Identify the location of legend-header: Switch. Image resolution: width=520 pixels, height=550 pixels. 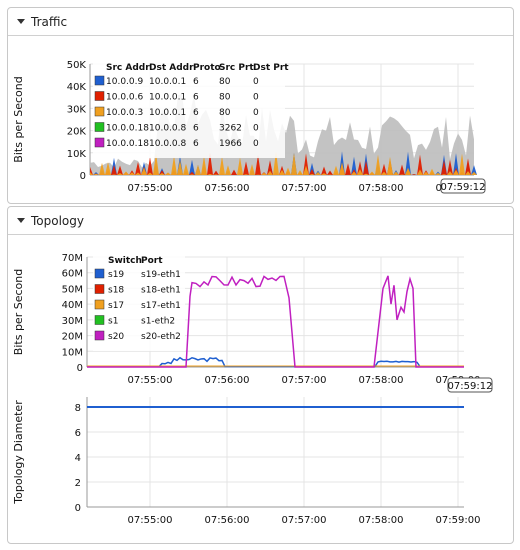
(125, 261).